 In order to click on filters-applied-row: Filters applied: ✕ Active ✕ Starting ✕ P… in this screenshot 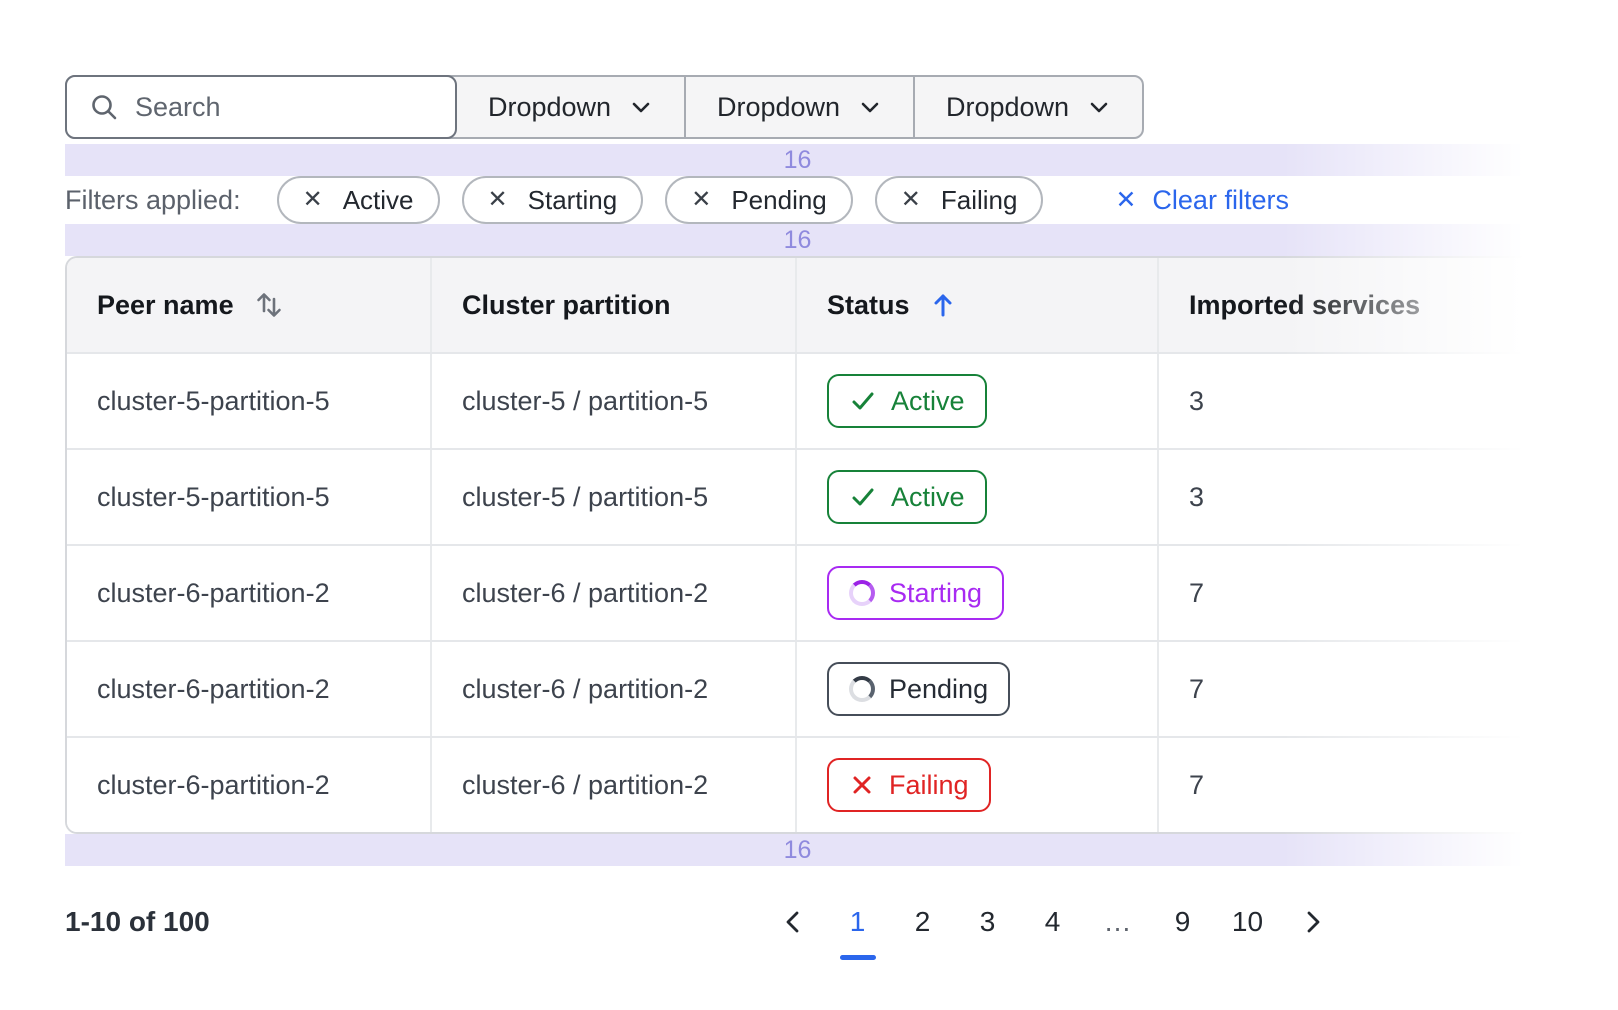, I will do `click(797, 200)`.